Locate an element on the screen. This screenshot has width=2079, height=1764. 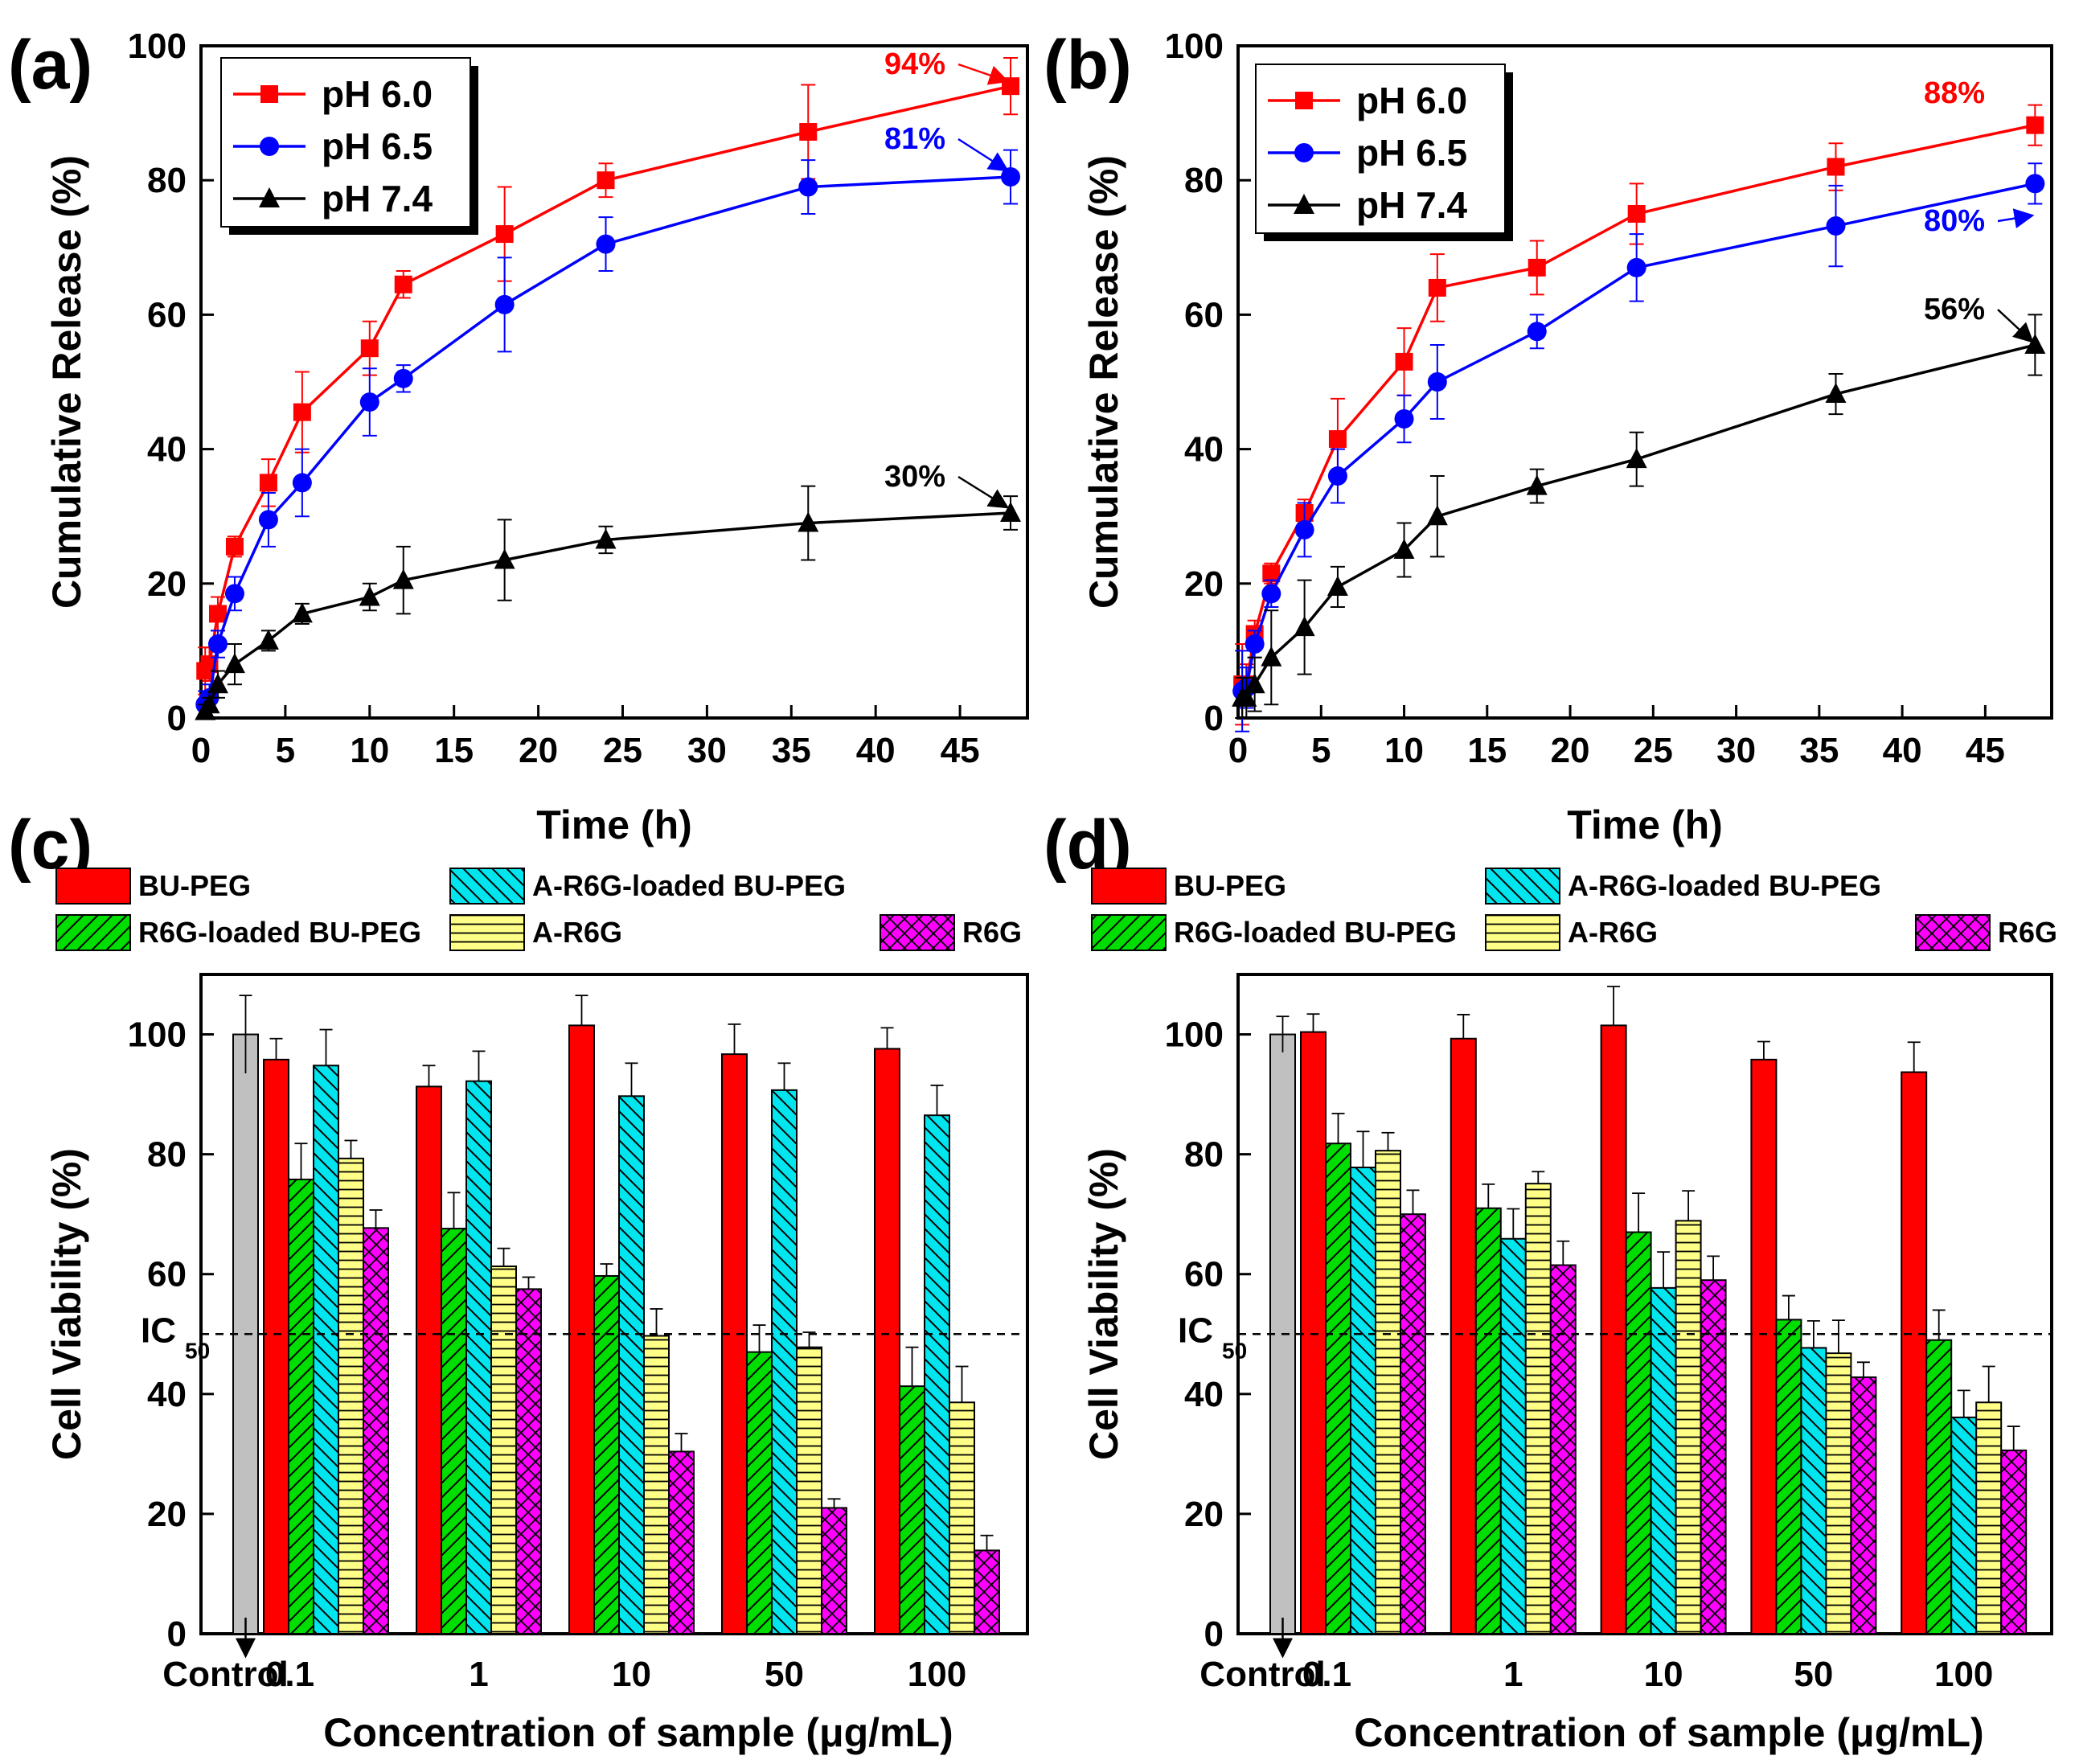
x-tick-label: 35 is located at coordinates (791, 750).